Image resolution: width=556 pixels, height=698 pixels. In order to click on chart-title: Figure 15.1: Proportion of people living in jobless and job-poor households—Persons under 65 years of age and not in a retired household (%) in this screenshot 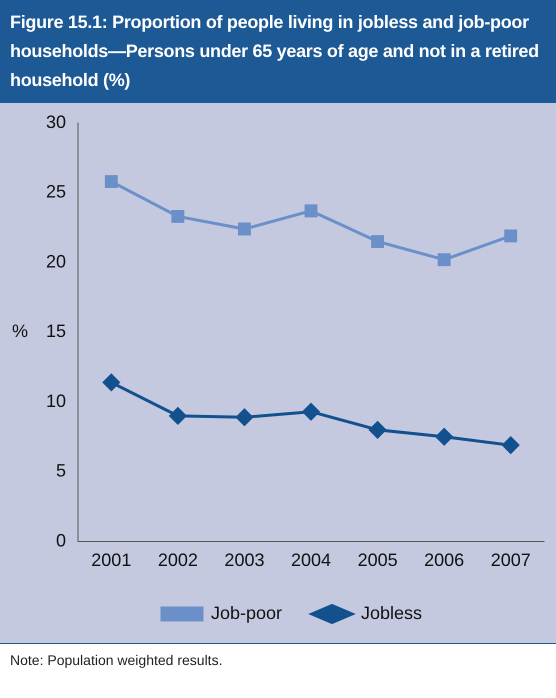, I will do `click(278, 51)`.